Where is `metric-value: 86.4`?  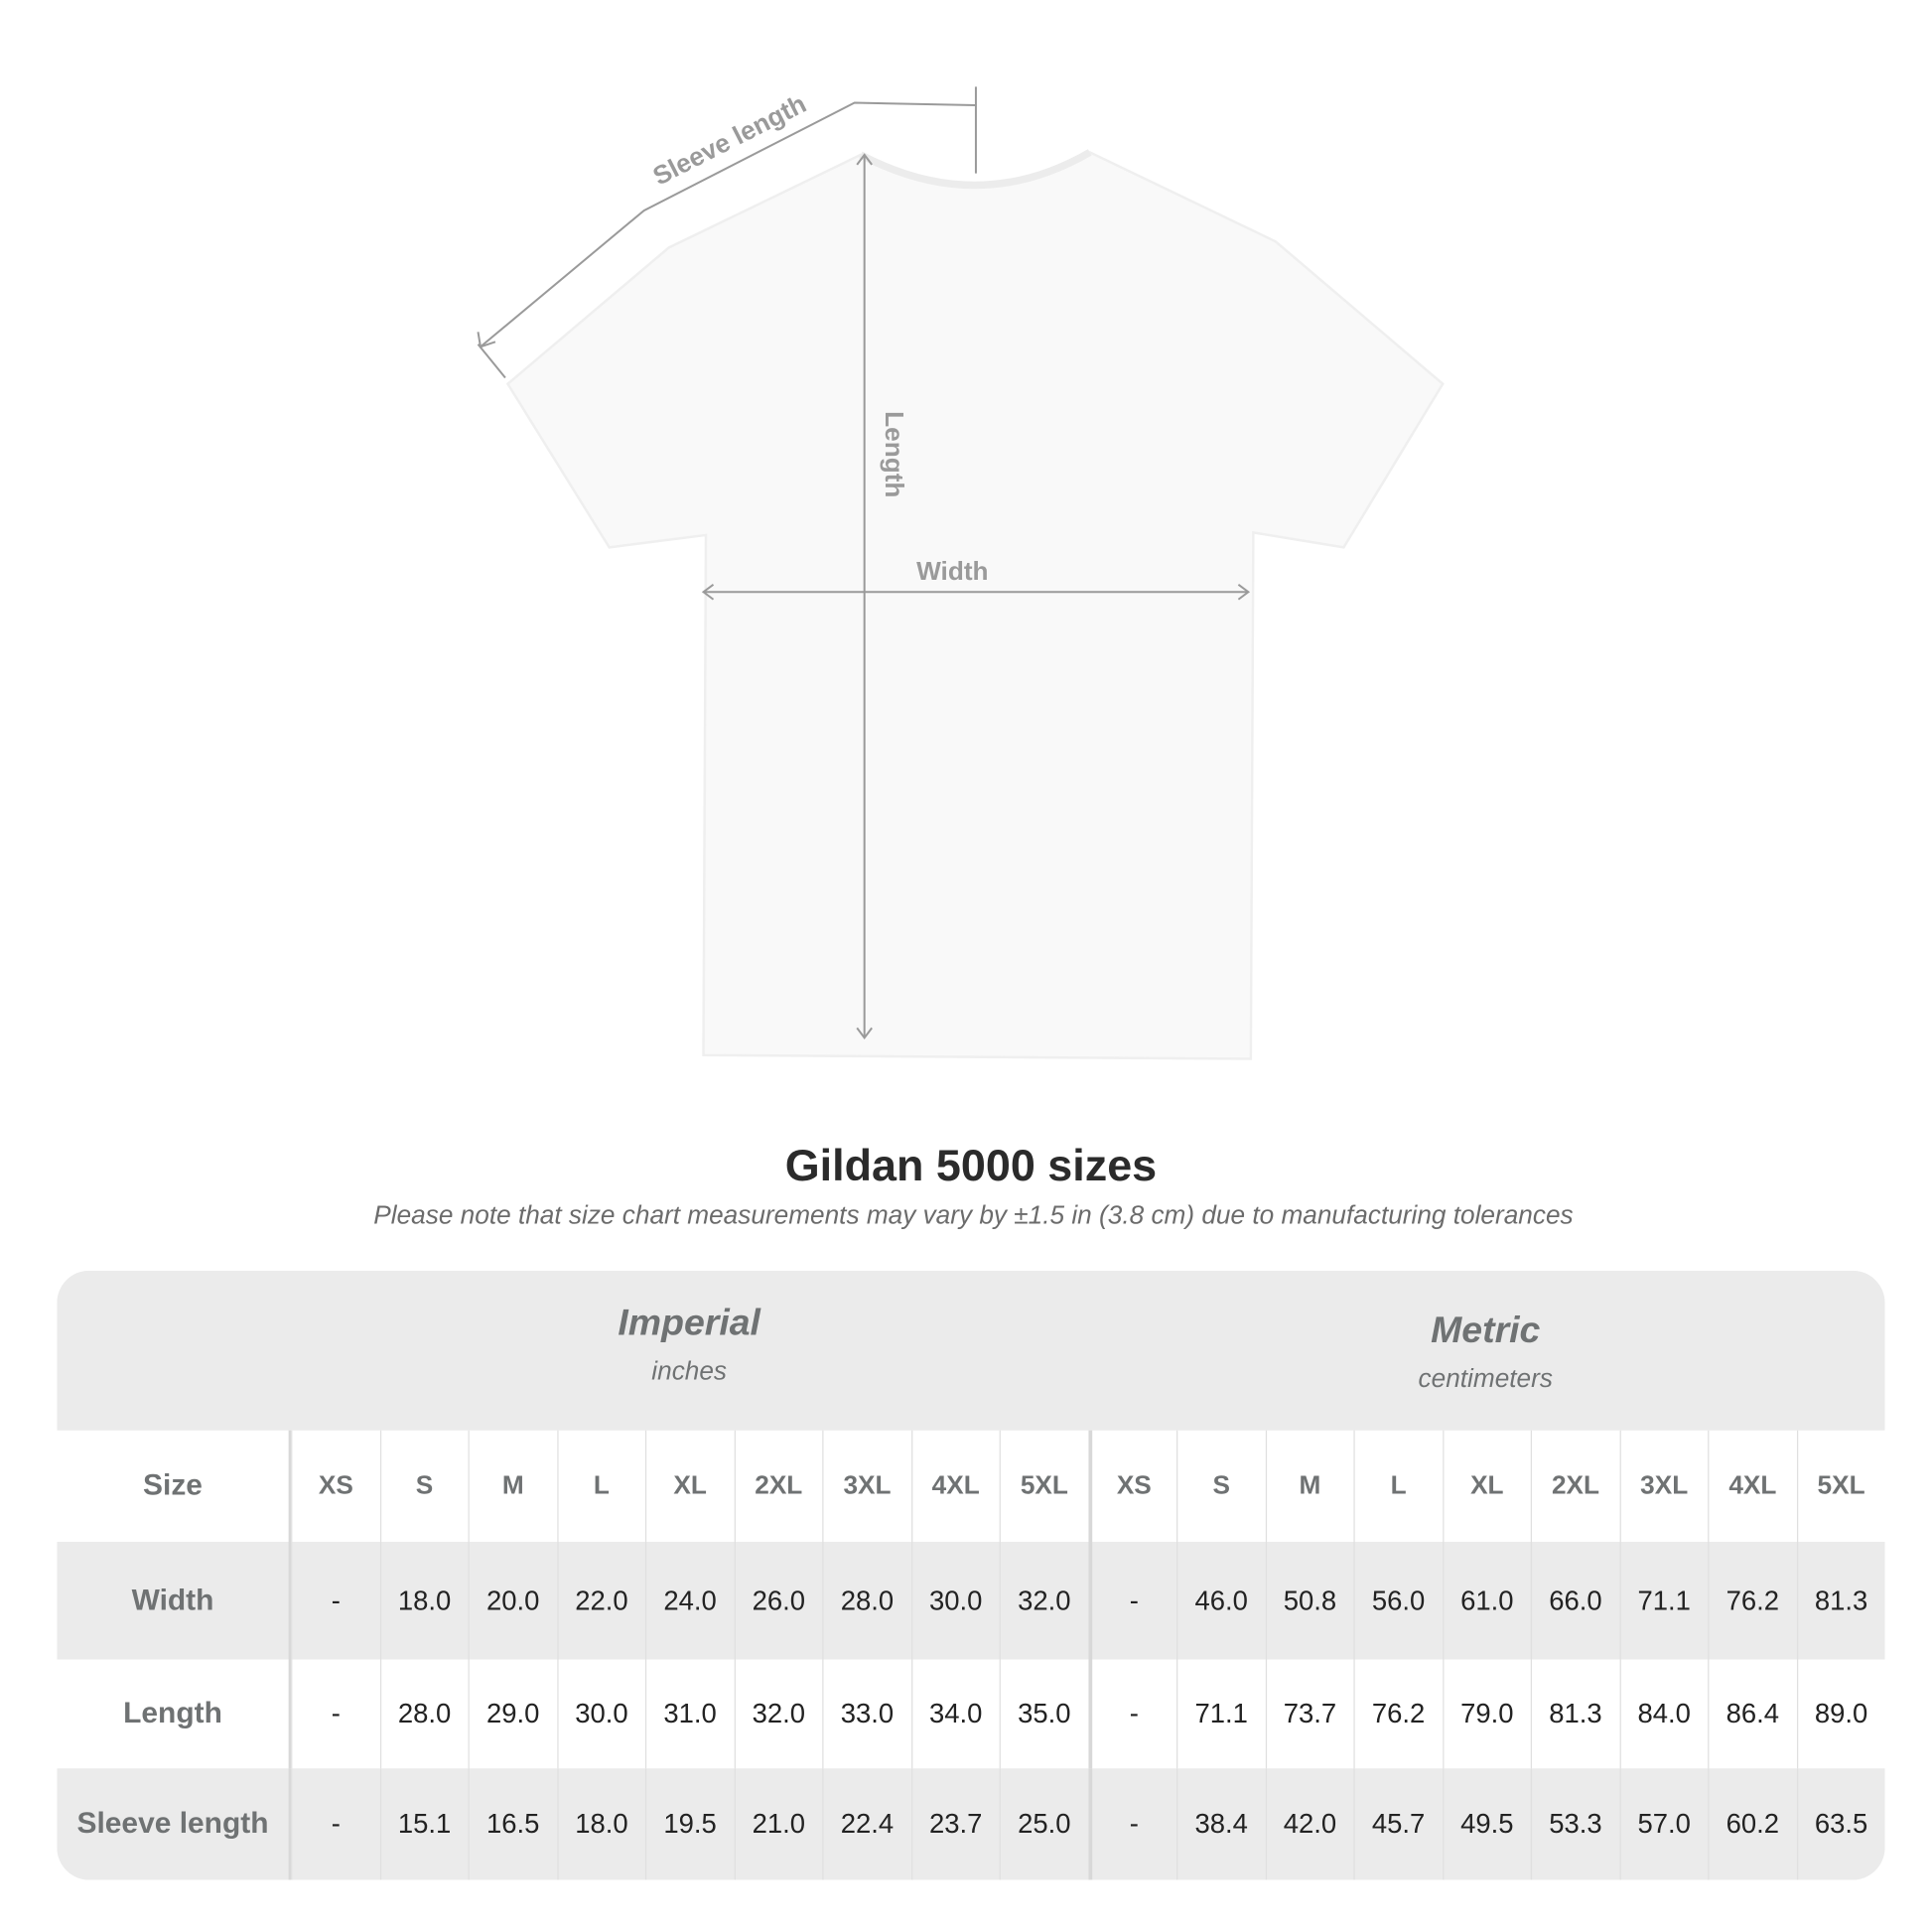 metric-value: 86.4 is located at coordinates (1752, 1714).